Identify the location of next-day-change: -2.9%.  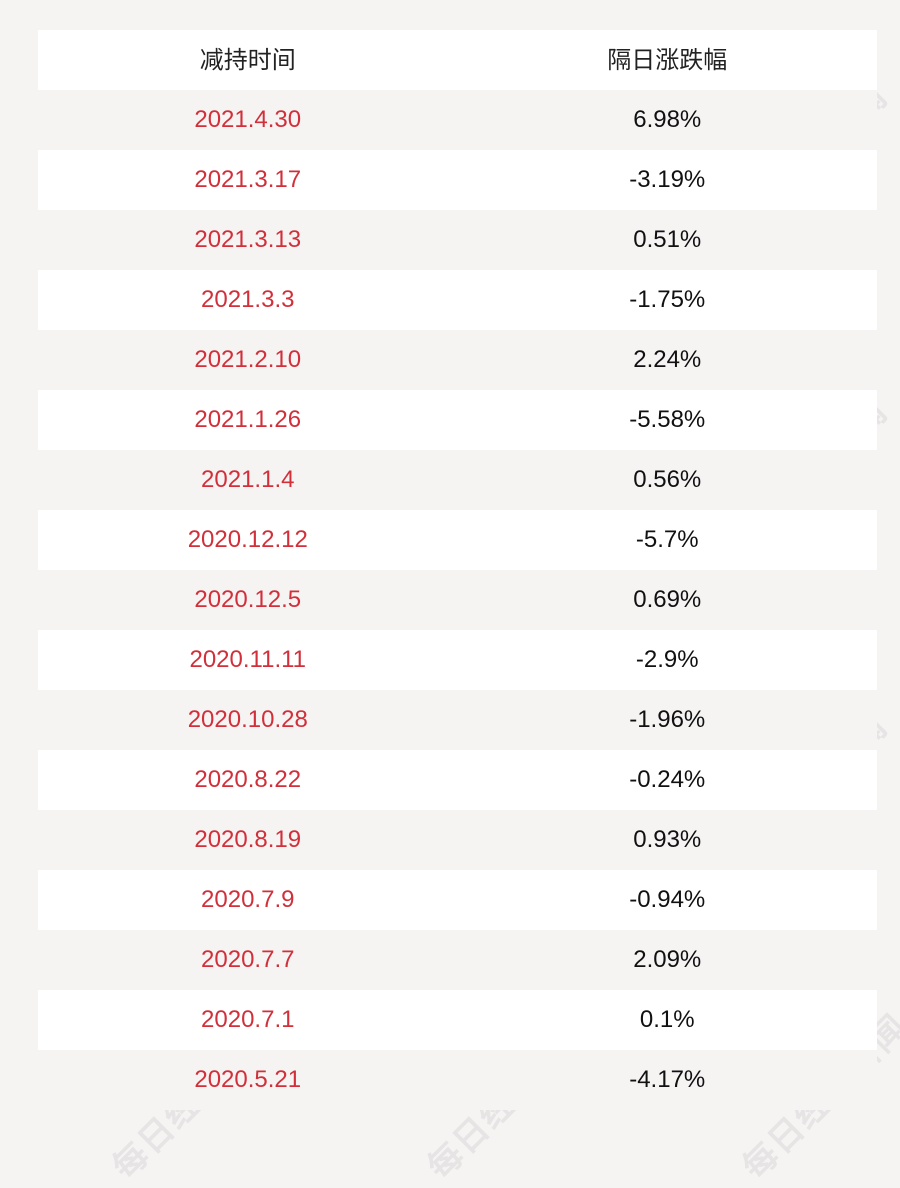
(667, 659).